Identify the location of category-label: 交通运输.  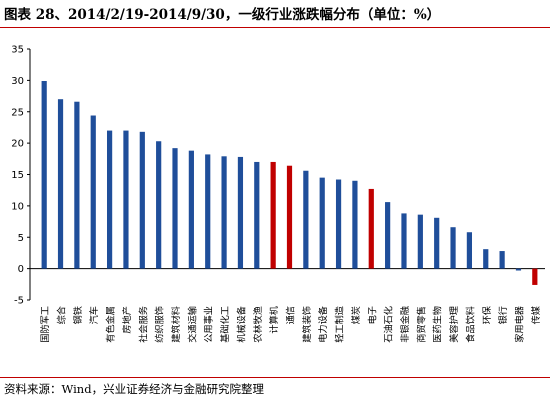
(192, 324).